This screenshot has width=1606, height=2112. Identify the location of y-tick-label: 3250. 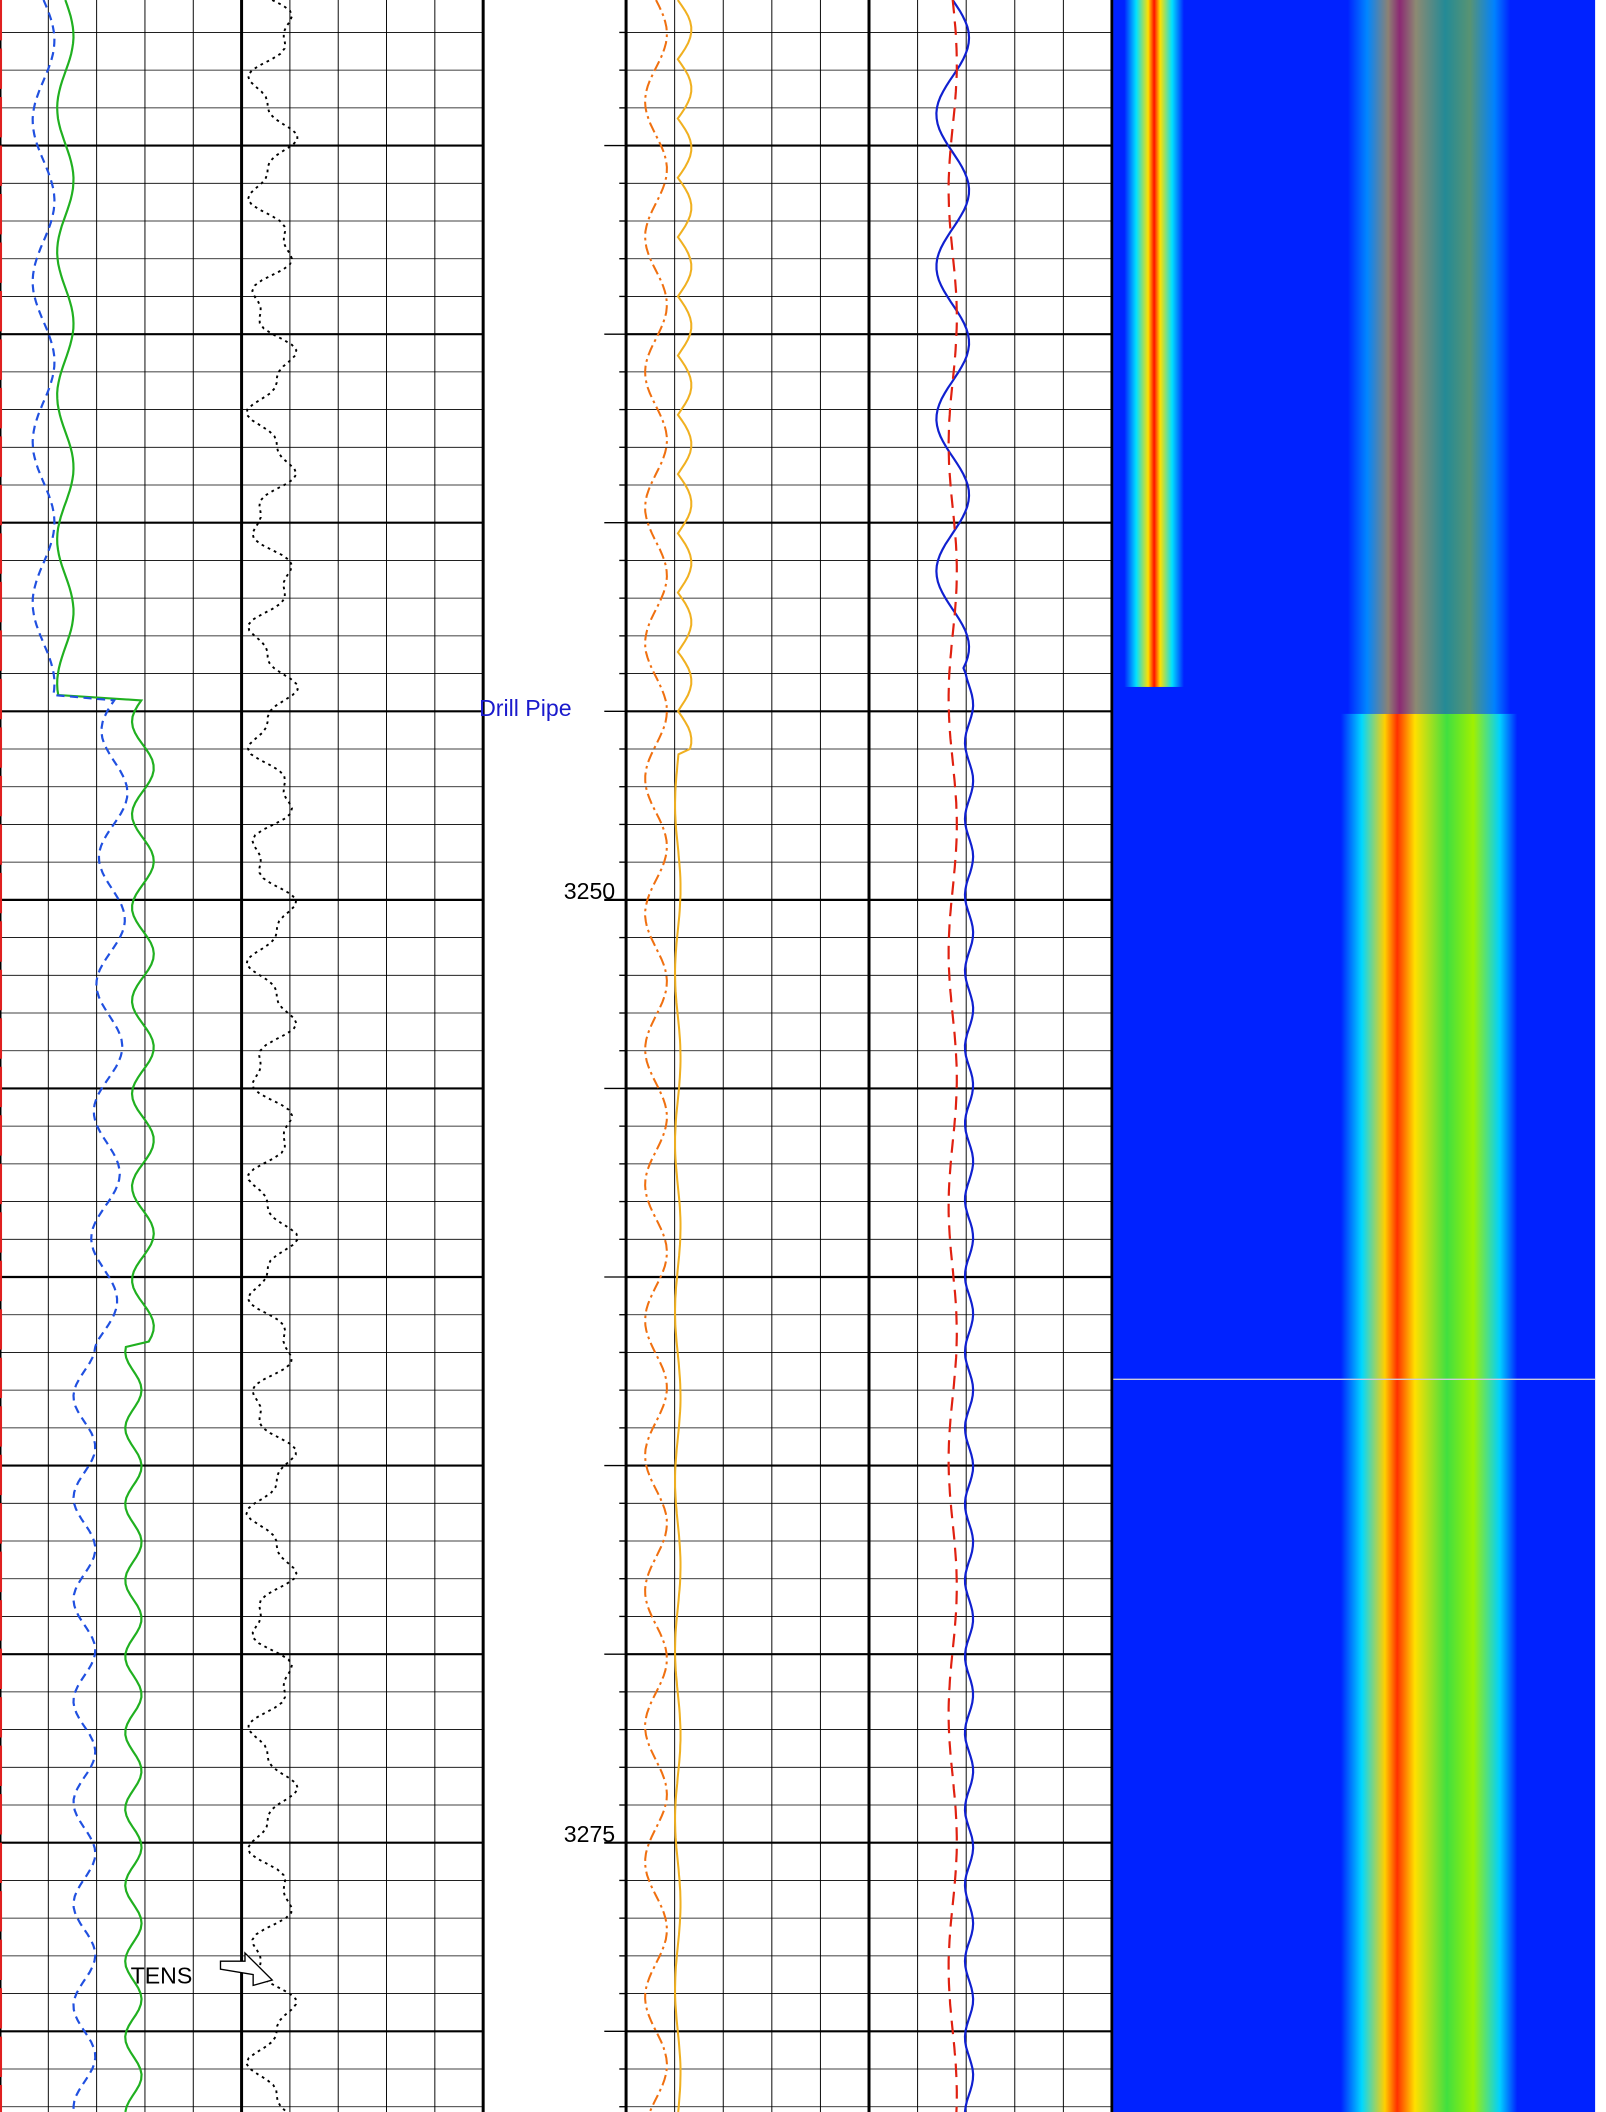
(589, 891).